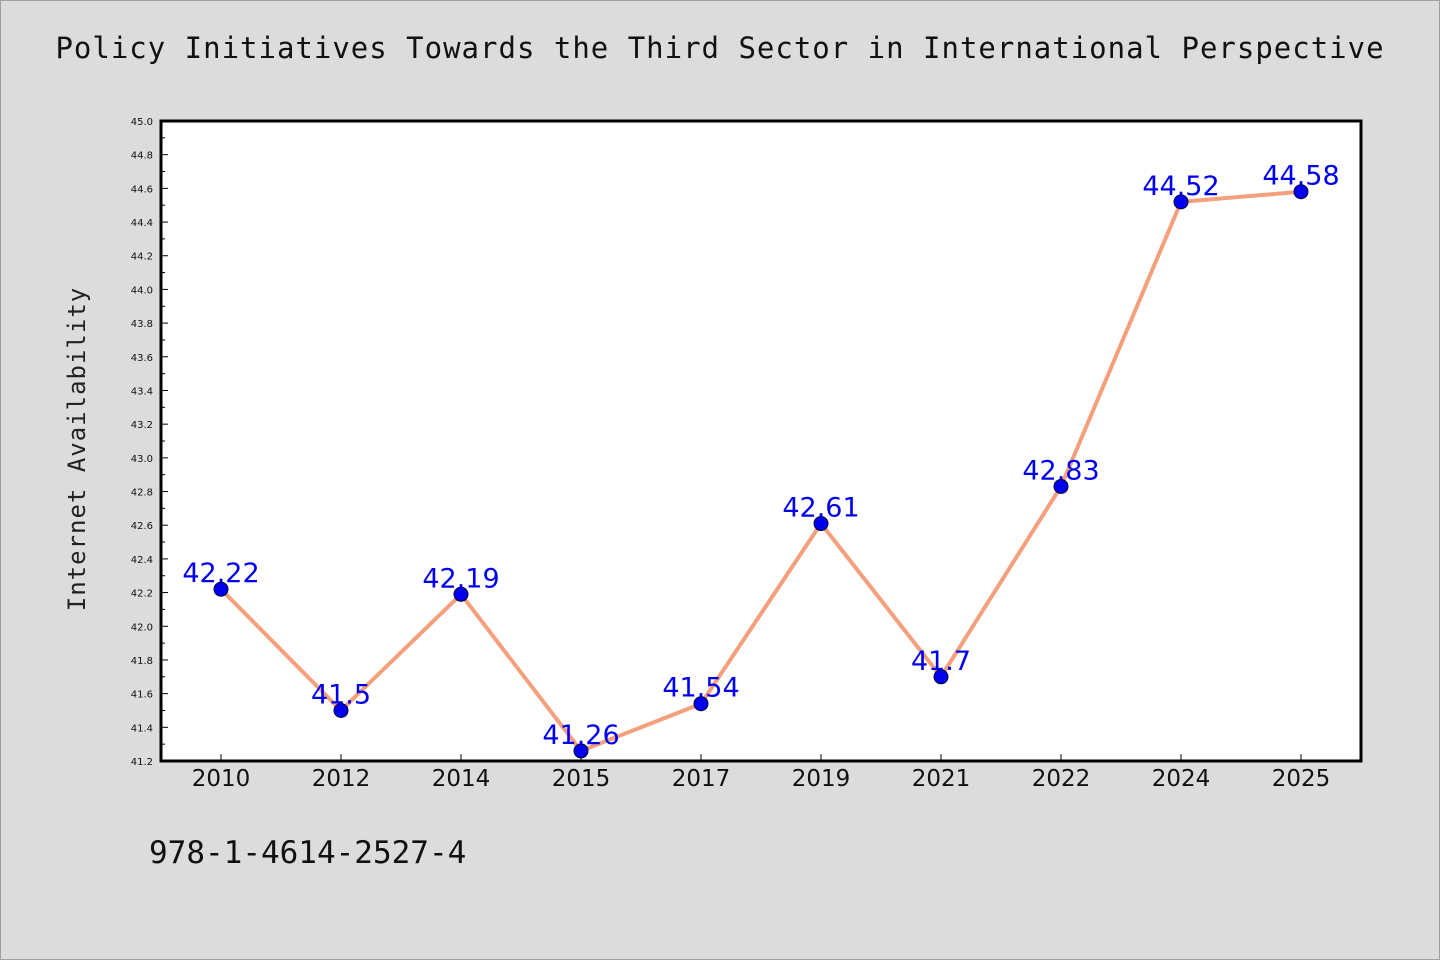 This screenshot has width=1440, height=960. Describe the element at coordinates (142, 728) in the screenshot. I see `y-tick-label: 41.4` at that location.